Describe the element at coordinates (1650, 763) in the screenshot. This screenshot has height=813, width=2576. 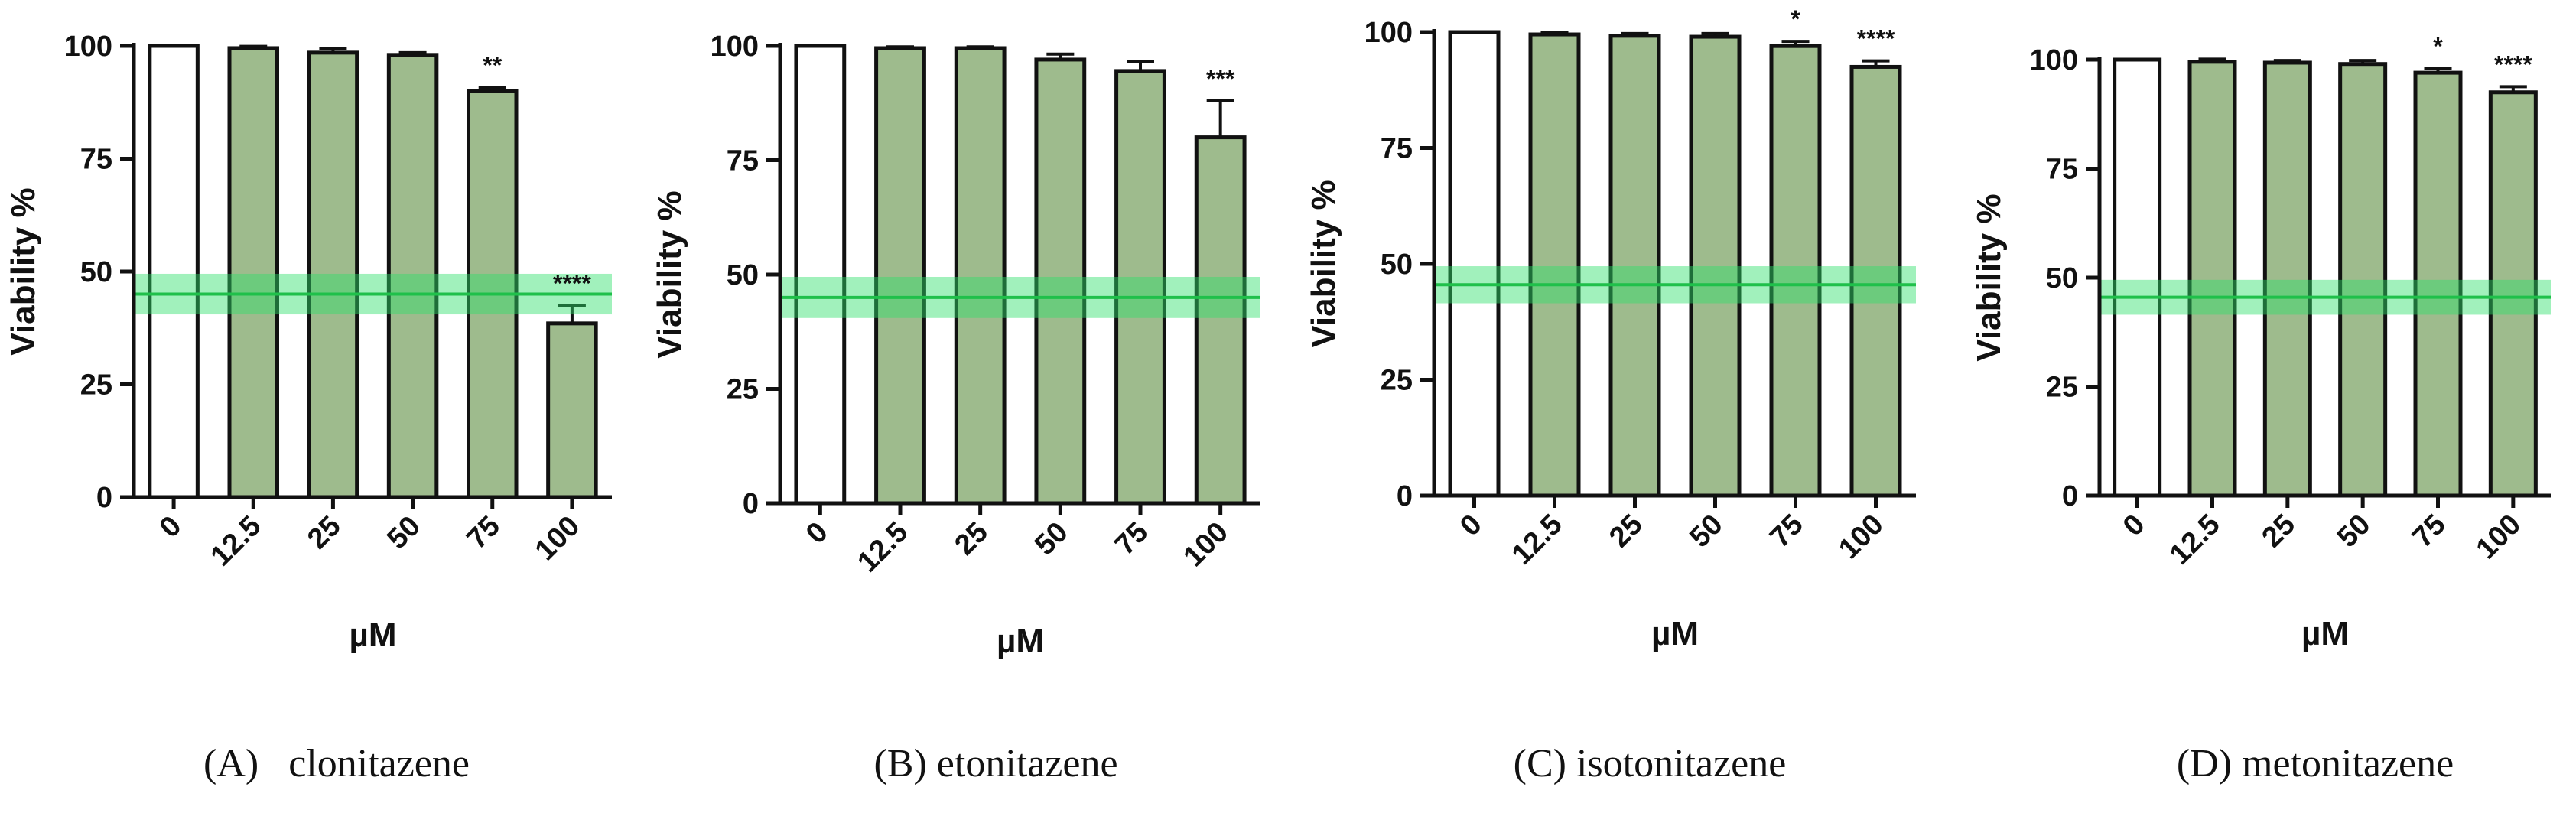
I see `panel-caption: (C) isotonitazene` at that location.